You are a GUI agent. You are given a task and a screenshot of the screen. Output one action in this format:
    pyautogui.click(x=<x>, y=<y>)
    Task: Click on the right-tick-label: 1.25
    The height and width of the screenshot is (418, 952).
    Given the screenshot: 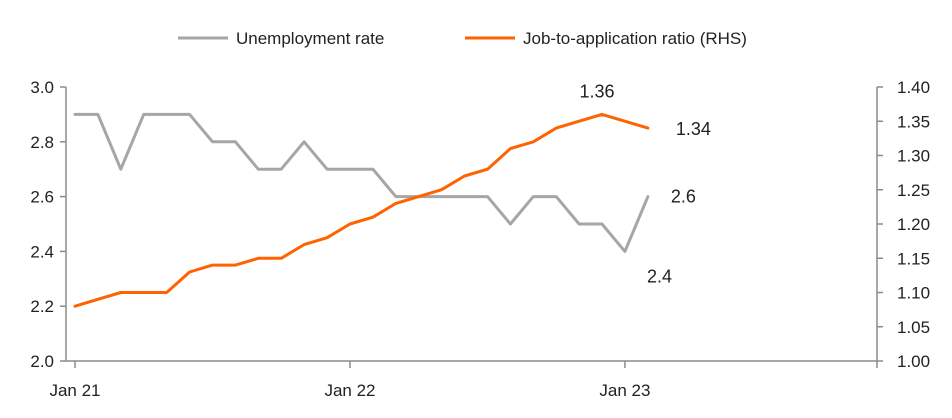 What is the action you would take?
    pyautogui.click(x=913, y=190)
    